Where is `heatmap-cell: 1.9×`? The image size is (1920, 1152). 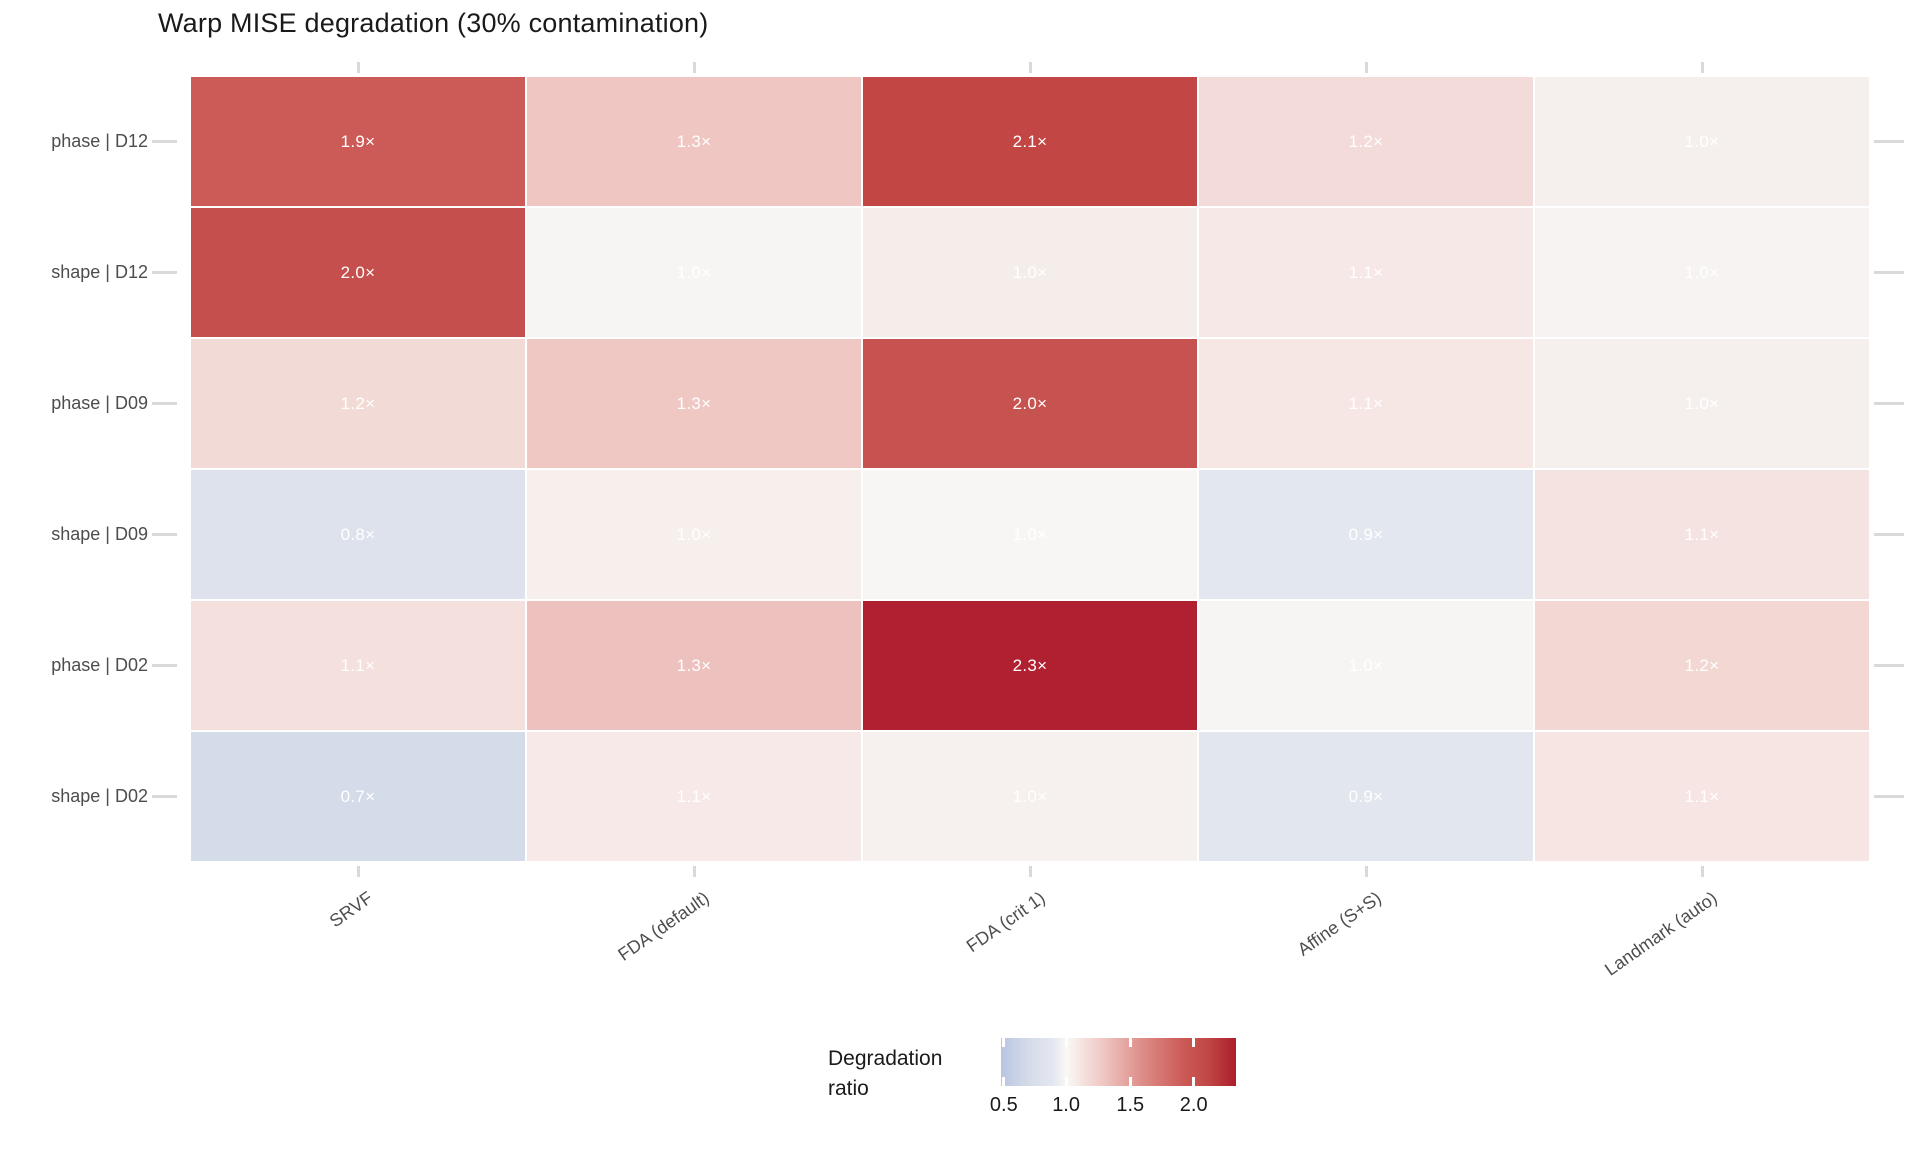 heatmap-cell: 1.9× is located at coordinates (358, 141).